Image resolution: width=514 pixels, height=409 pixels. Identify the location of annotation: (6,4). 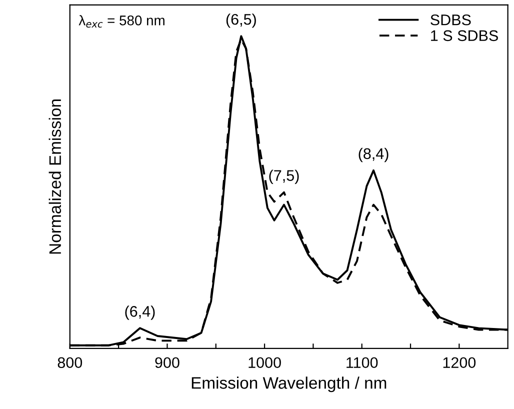
(140, 313).